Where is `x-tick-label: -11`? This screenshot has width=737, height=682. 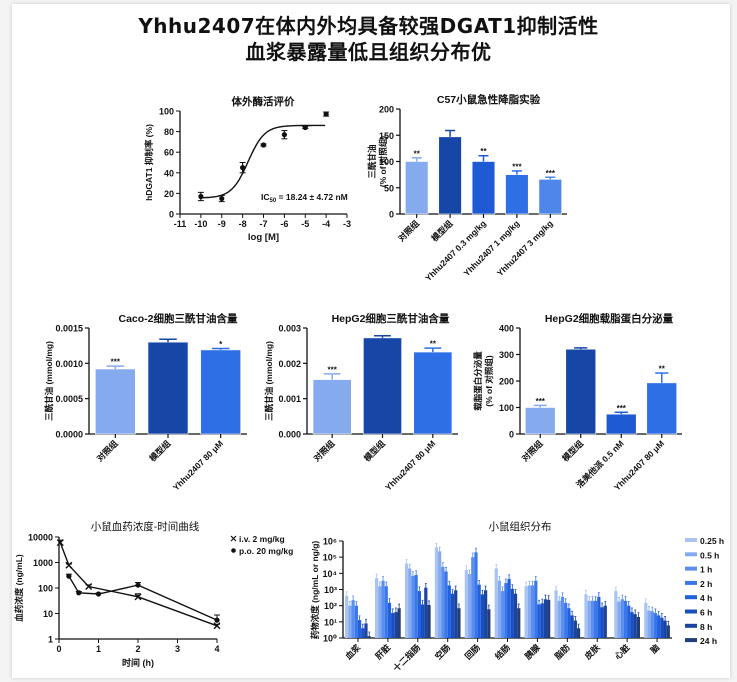
x-tick-label: -11 is located at coordinates (180, 224).